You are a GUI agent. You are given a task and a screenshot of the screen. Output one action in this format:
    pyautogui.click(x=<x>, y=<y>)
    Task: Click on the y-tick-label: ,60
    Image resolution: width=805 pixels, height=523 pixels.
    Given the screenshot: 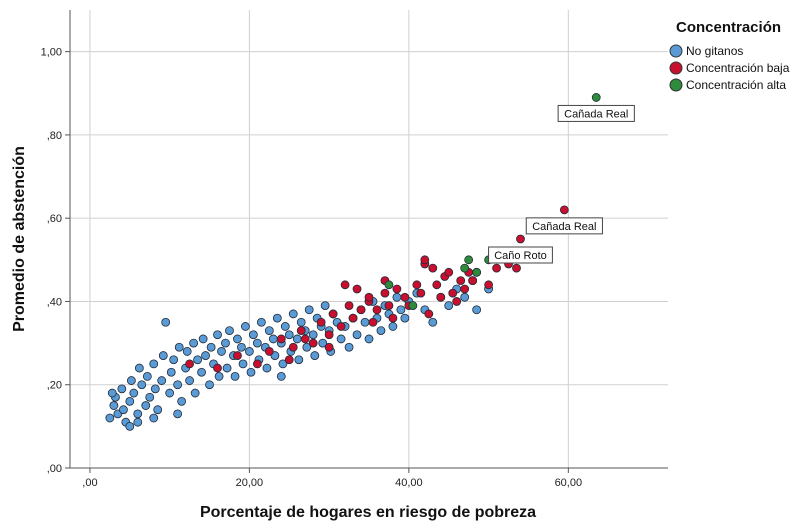 What is the action you would take?
    pyautogui.click(x=54, y=219)
    